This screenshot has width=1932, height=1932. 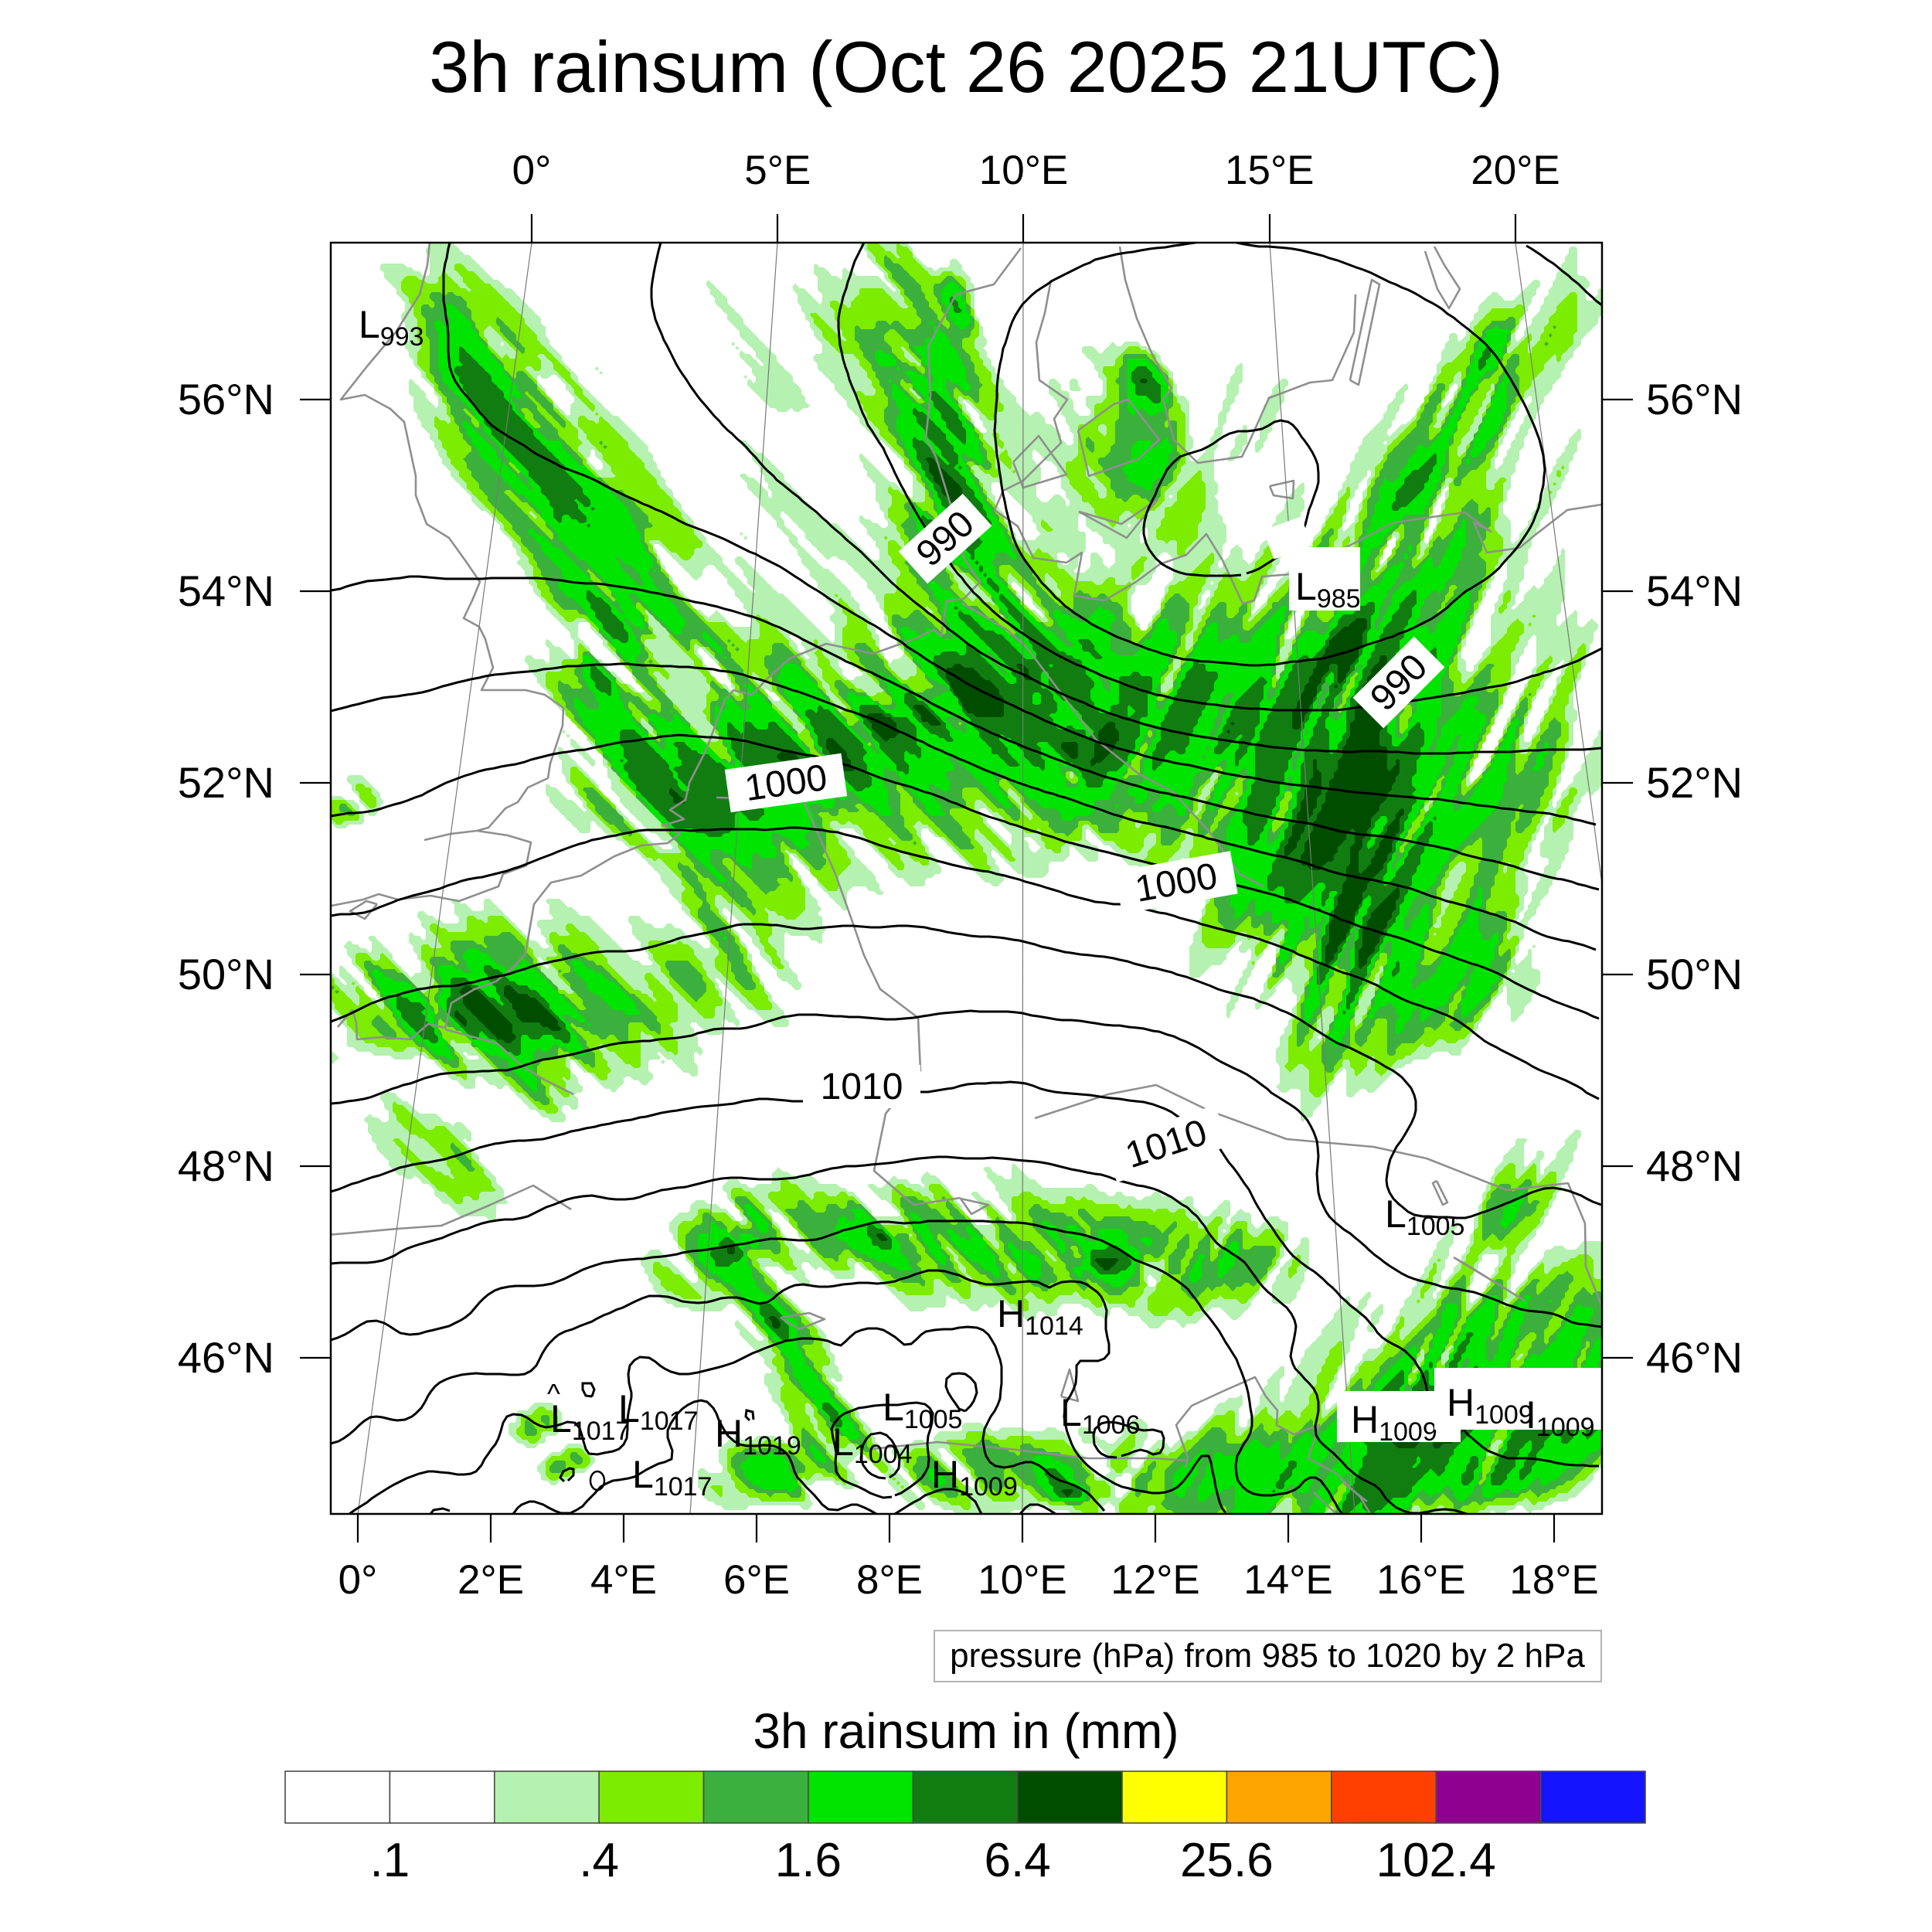 What do you see at coordinates (1288, 1580) in the screenshot?
I see `svg-text: 14°E` at bounding box center [1288, 1580].